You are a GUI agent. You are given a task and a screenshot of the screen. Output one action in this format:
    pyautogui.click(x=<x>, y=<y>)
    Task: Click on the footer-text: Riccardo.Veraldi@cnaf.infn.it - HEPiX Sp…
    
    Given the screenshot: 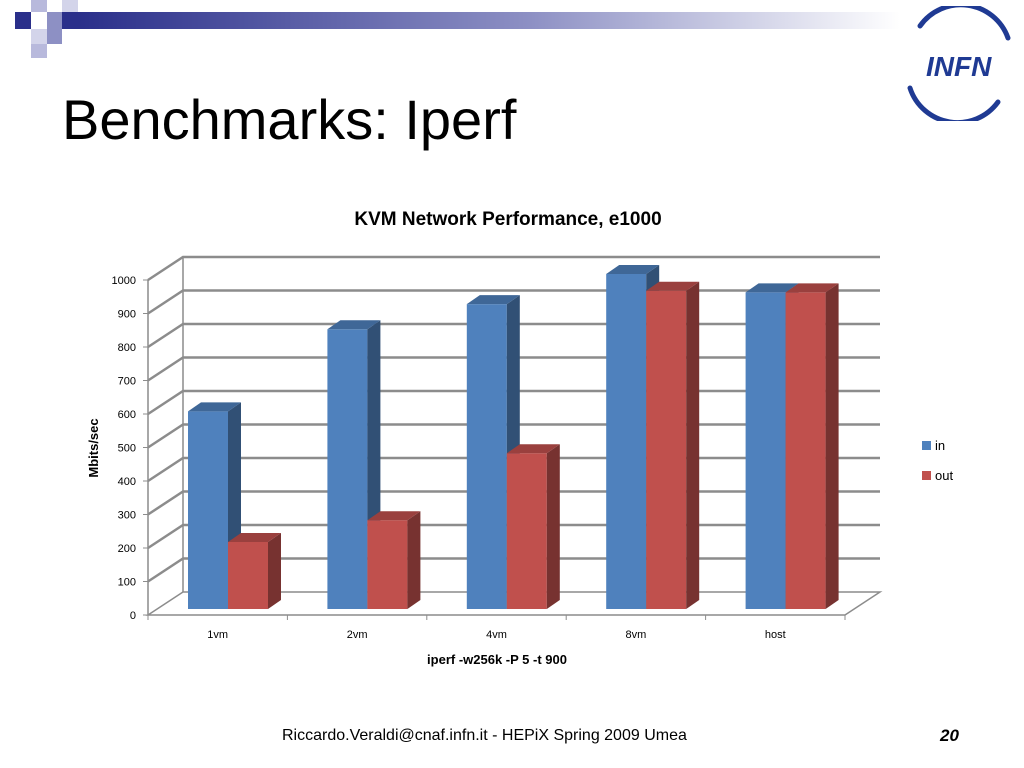 What is the action you would take?
    pyautogui.click(x=484, y=735)
    